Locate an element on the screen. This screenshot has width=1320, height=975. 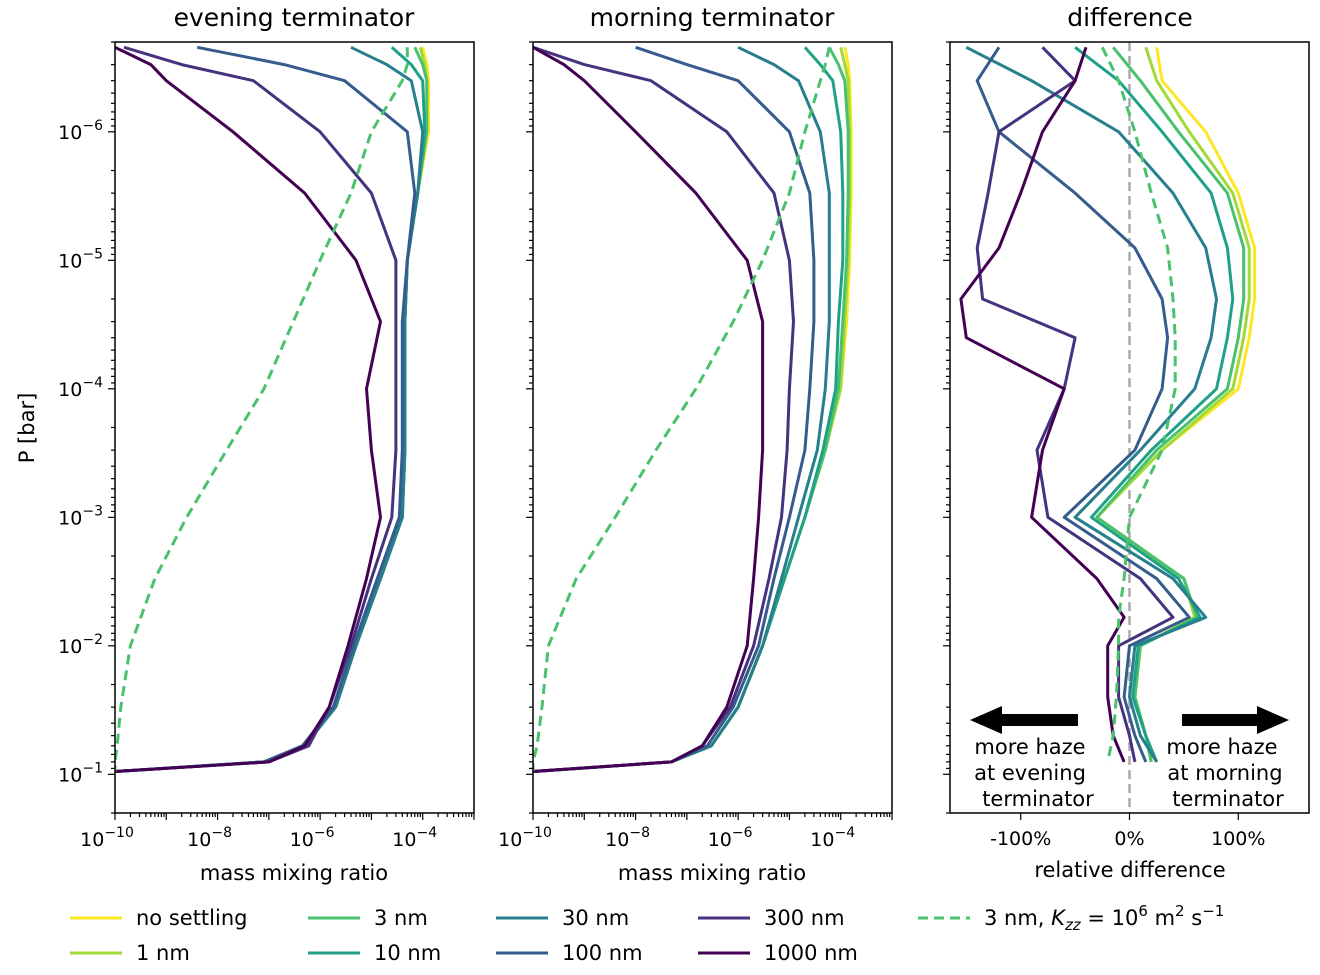
panel-title-morning: morning terminator is located at coordinates (713, 17).